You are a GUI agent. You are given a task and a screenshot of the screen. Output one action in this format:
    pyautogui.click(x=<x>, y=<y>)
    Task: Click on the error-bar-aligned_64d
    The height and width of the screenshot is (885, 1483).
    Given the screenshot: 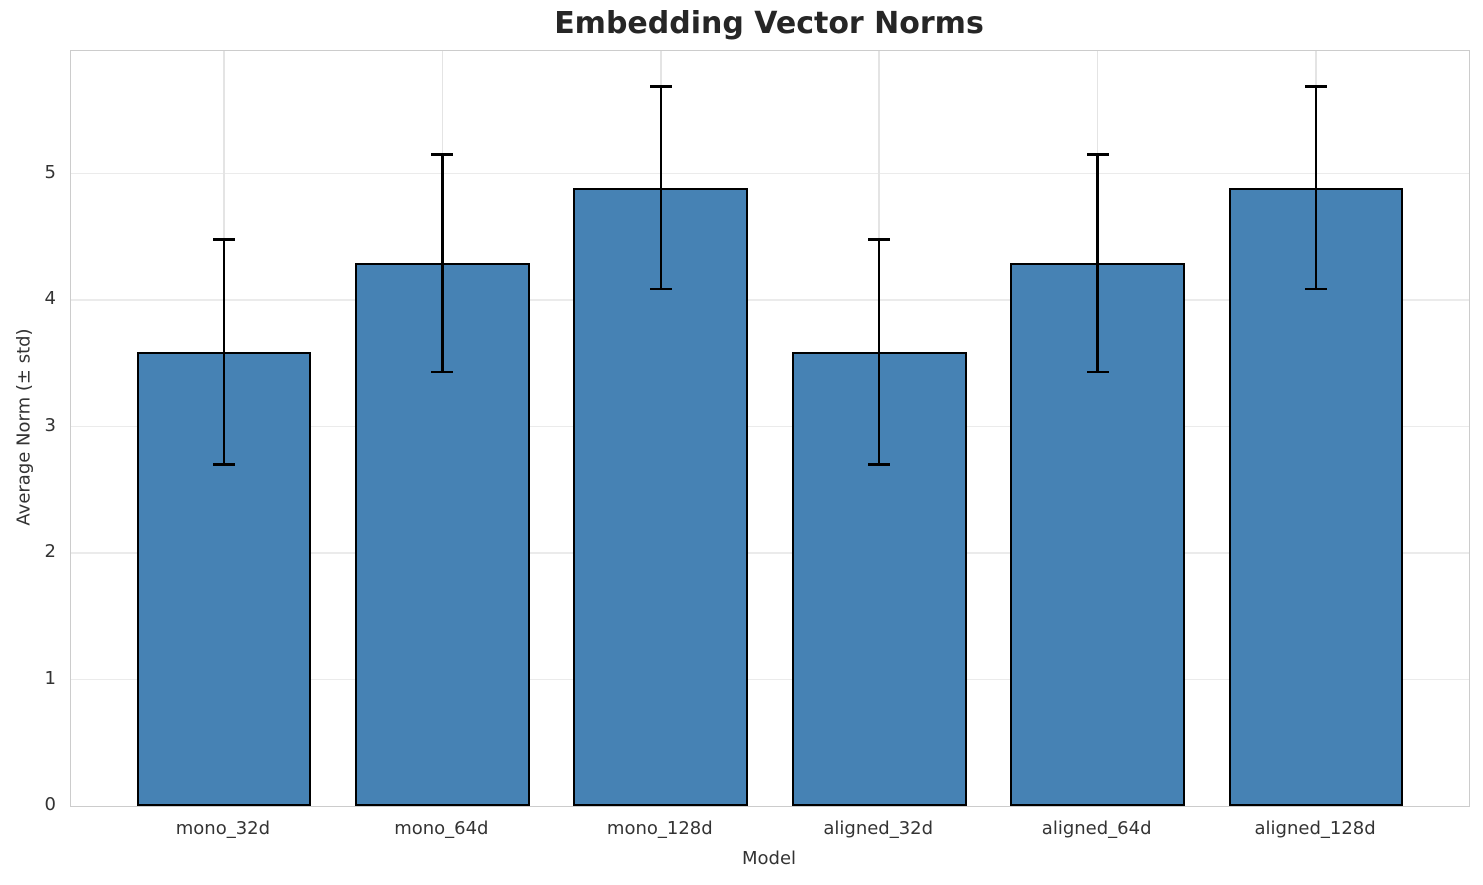 What is the action you would take?
    pyautogui.click(x=1097, y=263)
    